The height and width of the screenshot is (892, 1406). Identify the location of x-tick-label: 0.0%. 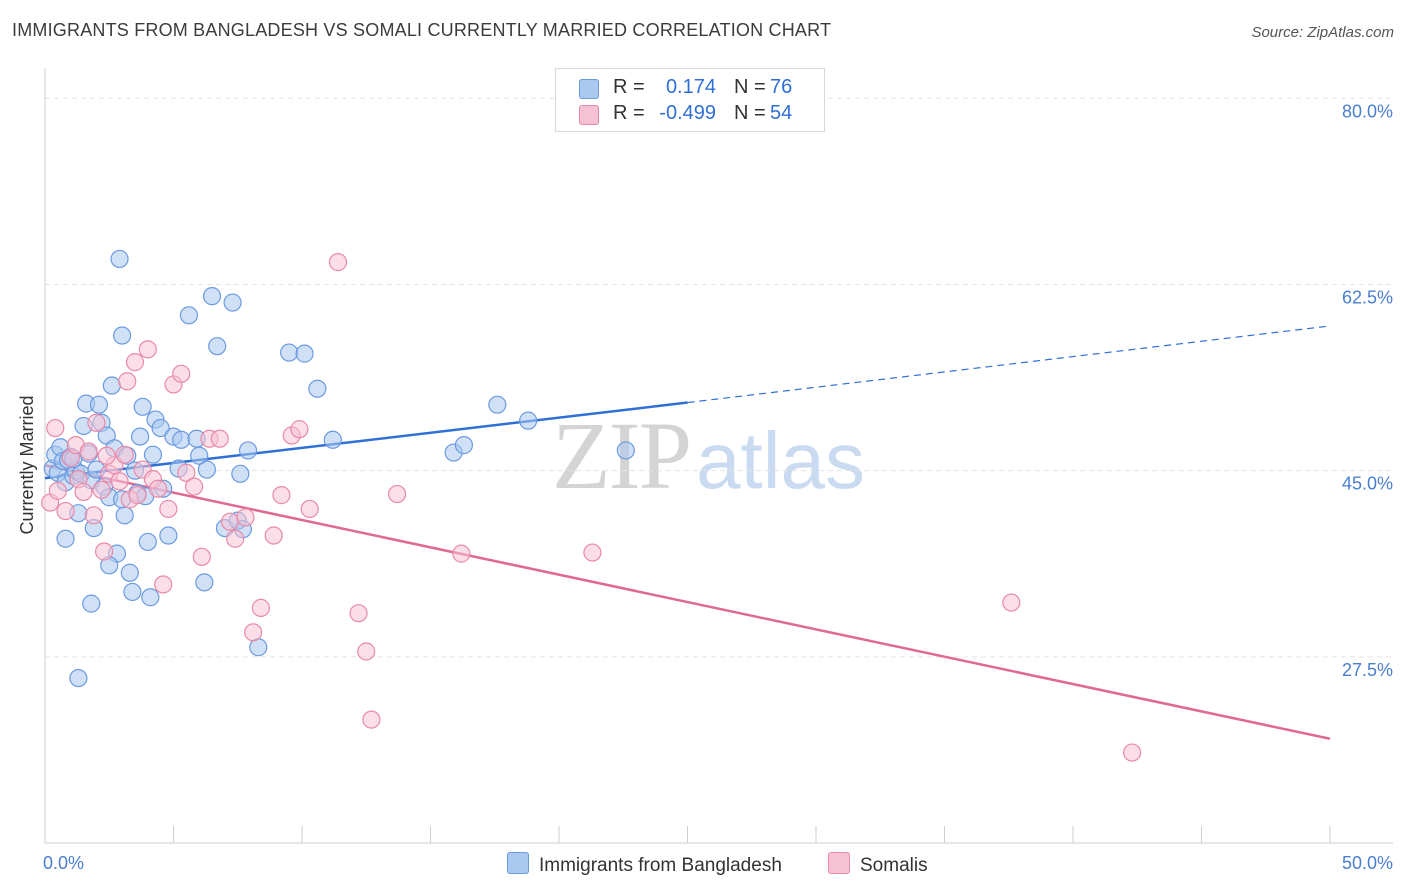
(63, 863).